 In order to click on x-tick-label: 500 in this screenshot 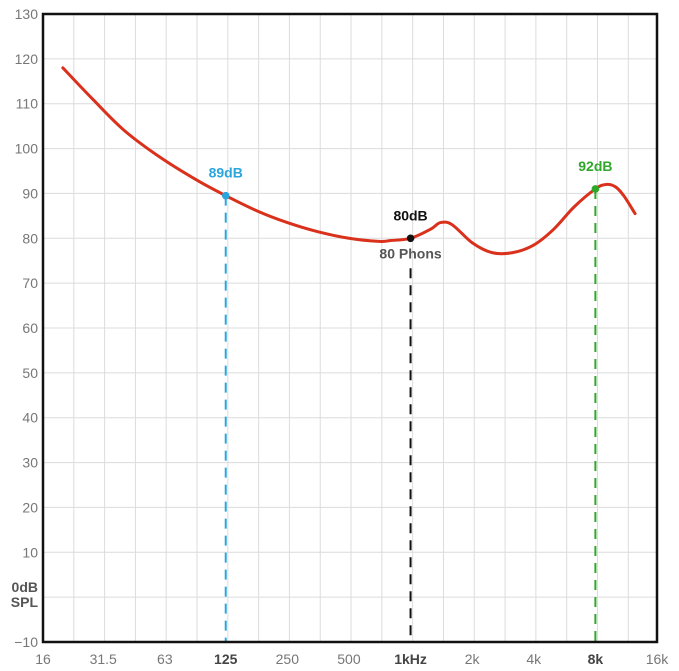, I will do `click(349, 659)`.